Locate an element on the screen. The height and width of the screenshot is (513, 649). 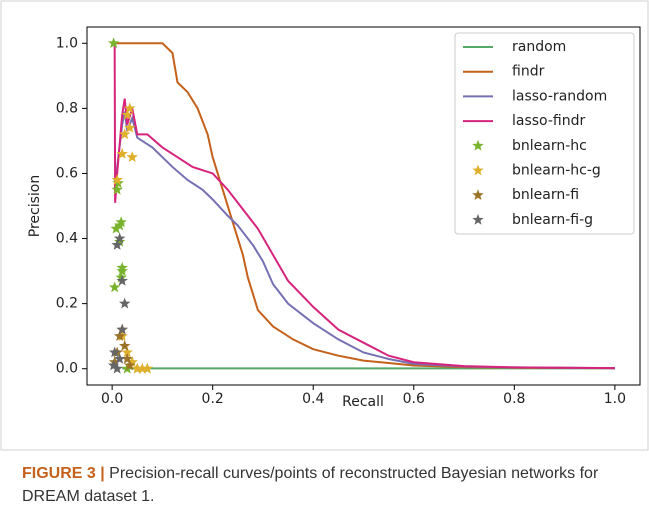
x-tick-label: 0.6 is located at coordinates (414, 399).